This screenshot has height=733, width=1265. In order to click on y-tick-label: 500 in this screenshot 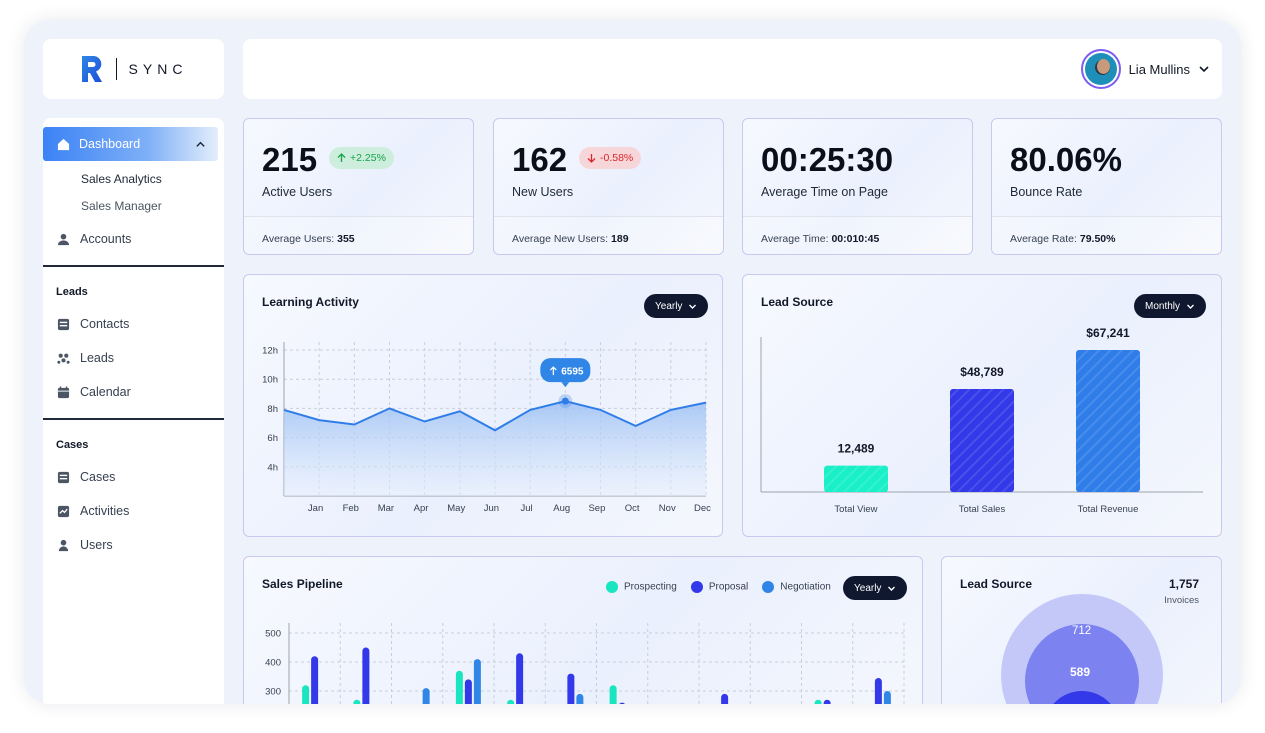, I will do `click(273, 634)`.